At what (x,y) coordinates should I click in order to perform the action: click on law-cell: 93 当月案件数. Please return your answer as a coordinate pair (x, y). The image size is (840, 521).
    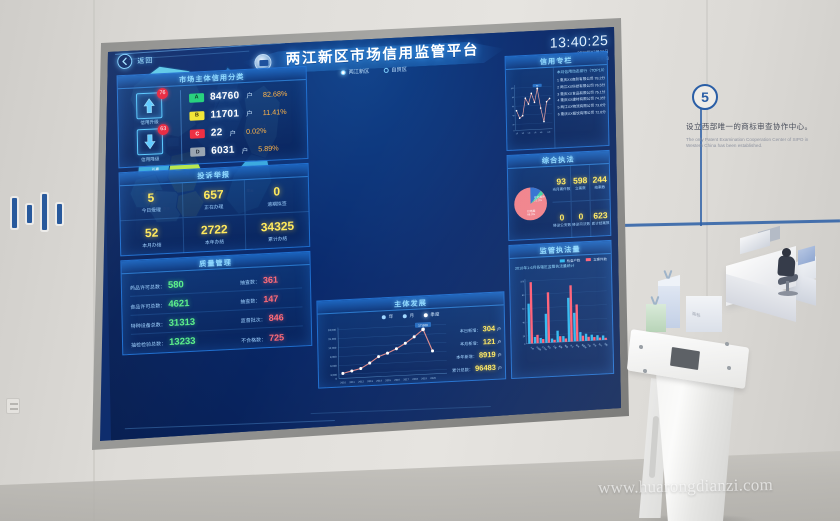
    Looking at the image, I should click on (561, 184).